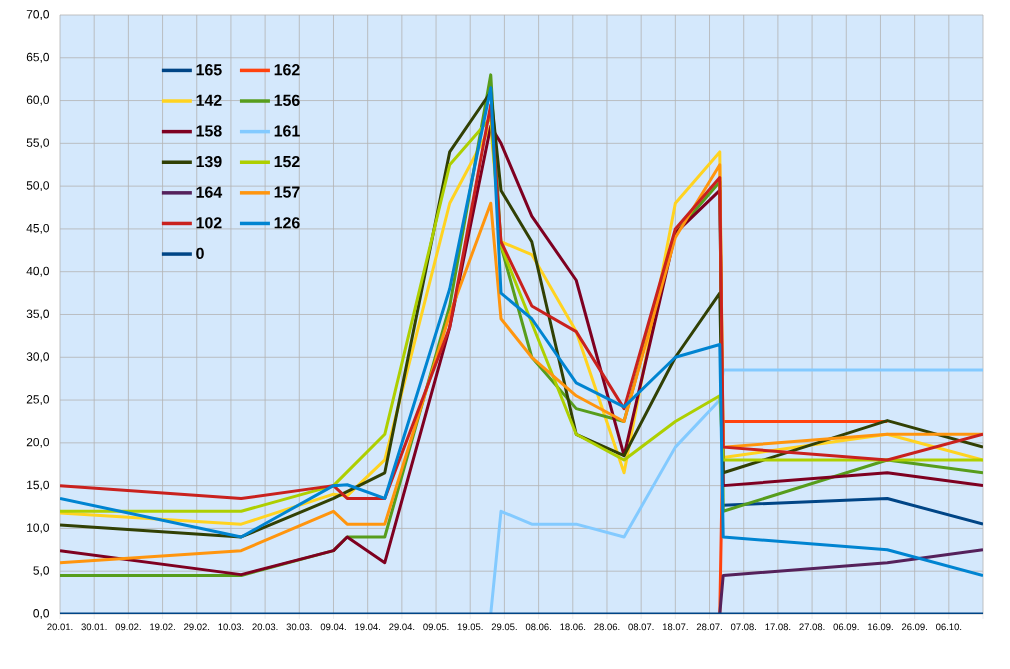 Image resolution: width=1010 pixels, height=669 pixels. I want to click on legend-label: 139, so click(209, 161).